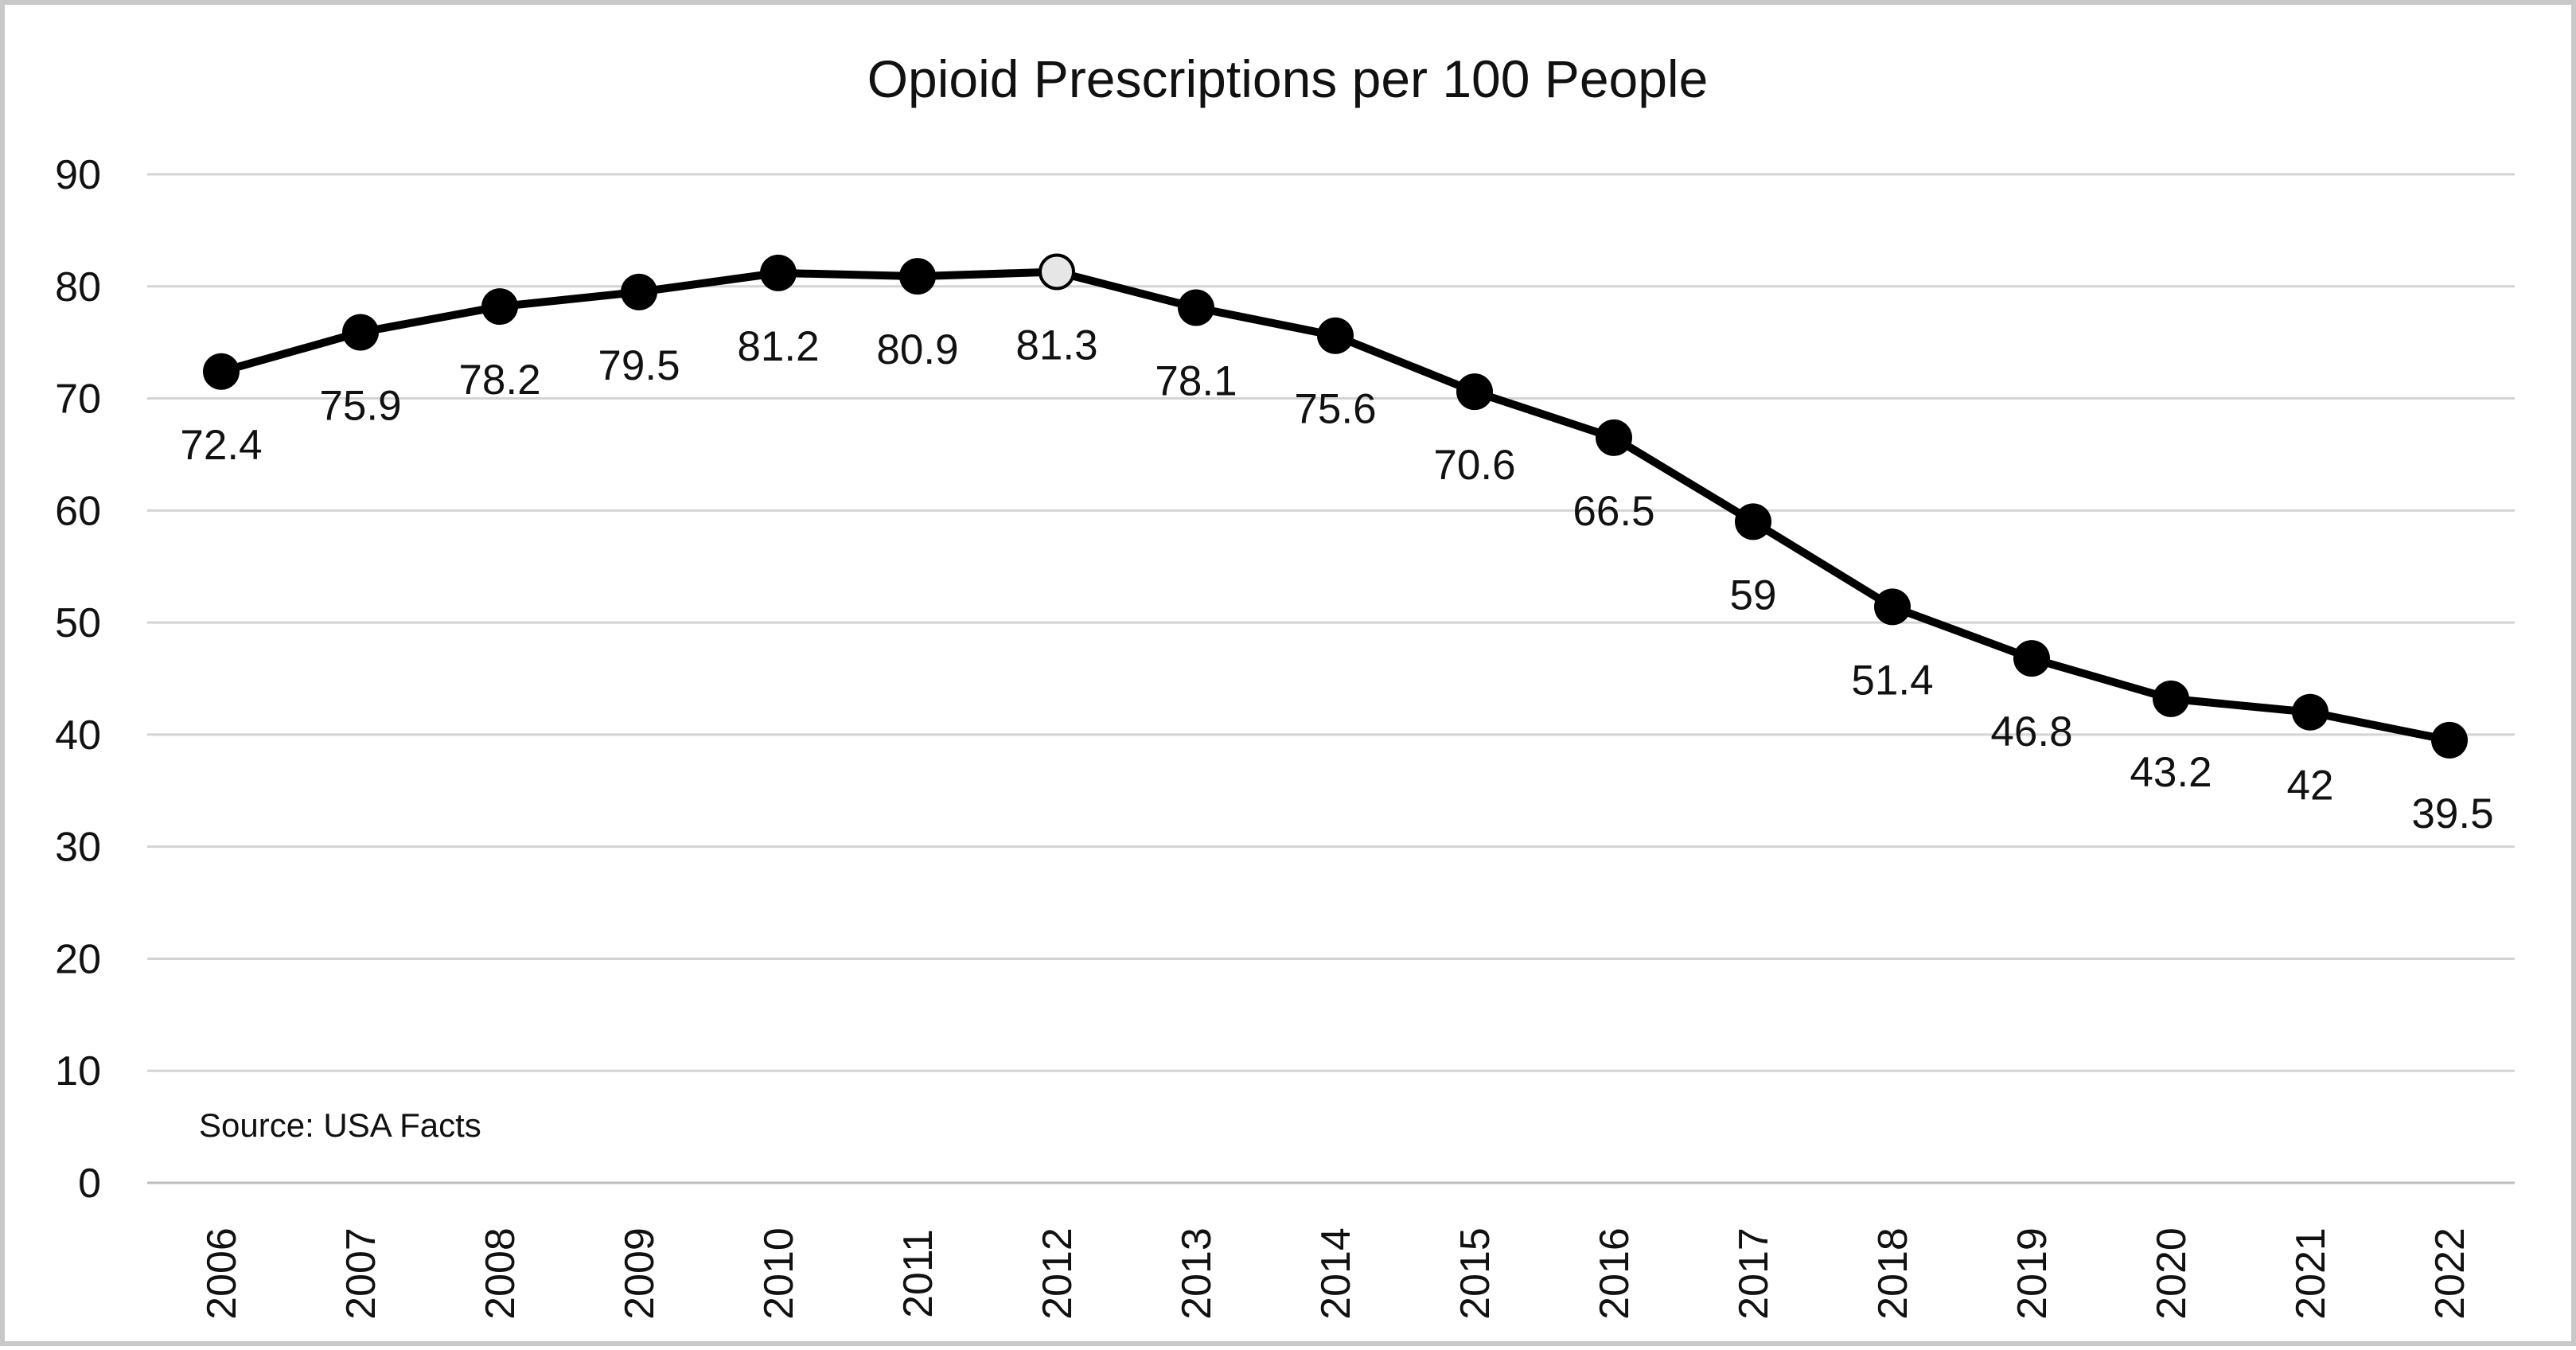 The image size is (2576, 1350). Describe the element at coordinates (2031, 731) in the screenshot. I see `data-label: 46.8` at that location.